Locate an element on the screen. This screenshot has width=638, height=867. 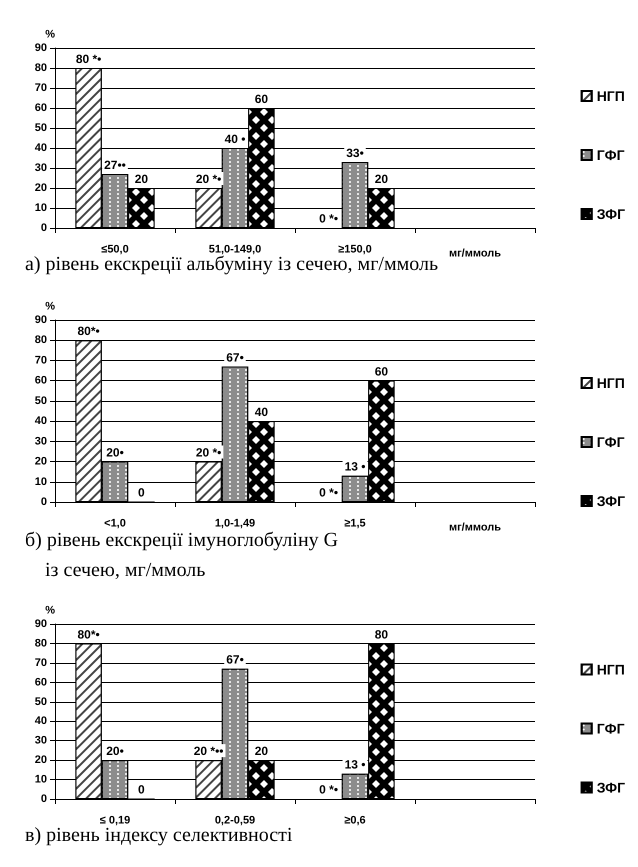
x-tick-label: 51,0-149,0 is located at coordinates (235, 250).